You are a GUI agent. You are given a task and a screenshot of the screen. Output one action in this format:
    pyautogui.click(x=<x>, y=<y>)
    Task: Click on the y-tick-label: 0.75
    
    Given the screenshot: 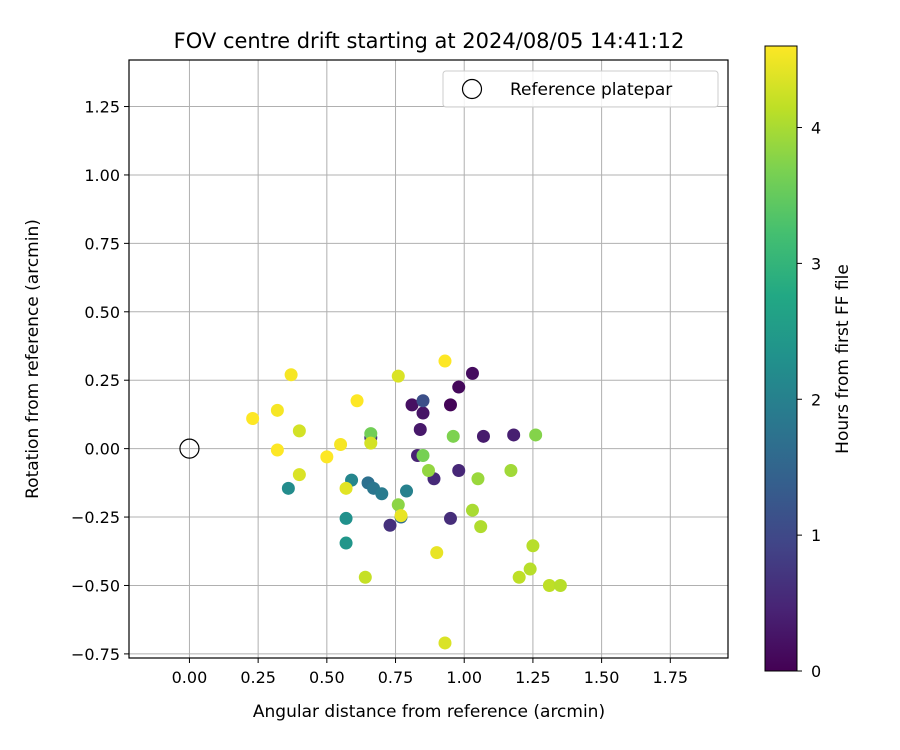 What is the action you would take?
    pyautogui.click(x=102, y=243)
    